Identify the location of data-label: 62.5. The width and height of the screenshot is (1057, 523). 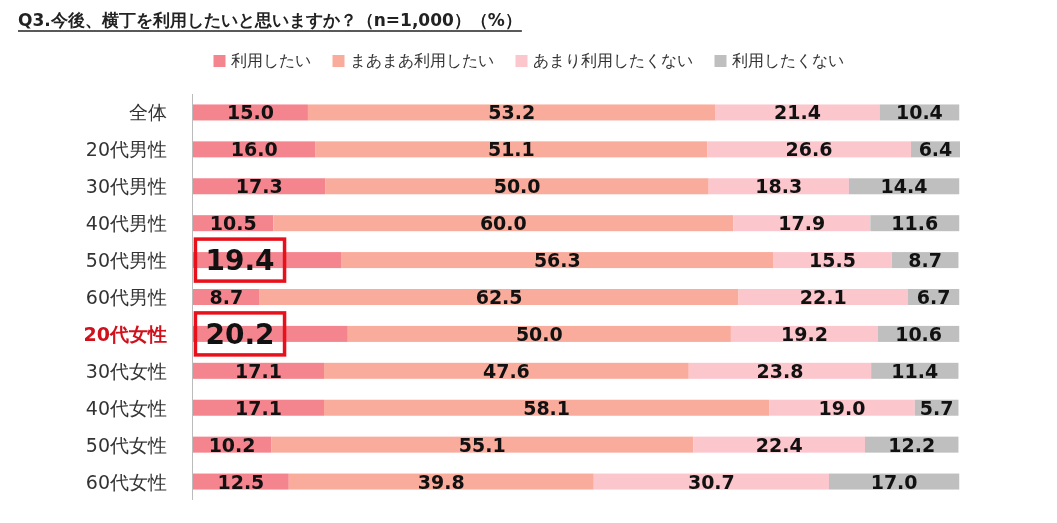
(499, 297).